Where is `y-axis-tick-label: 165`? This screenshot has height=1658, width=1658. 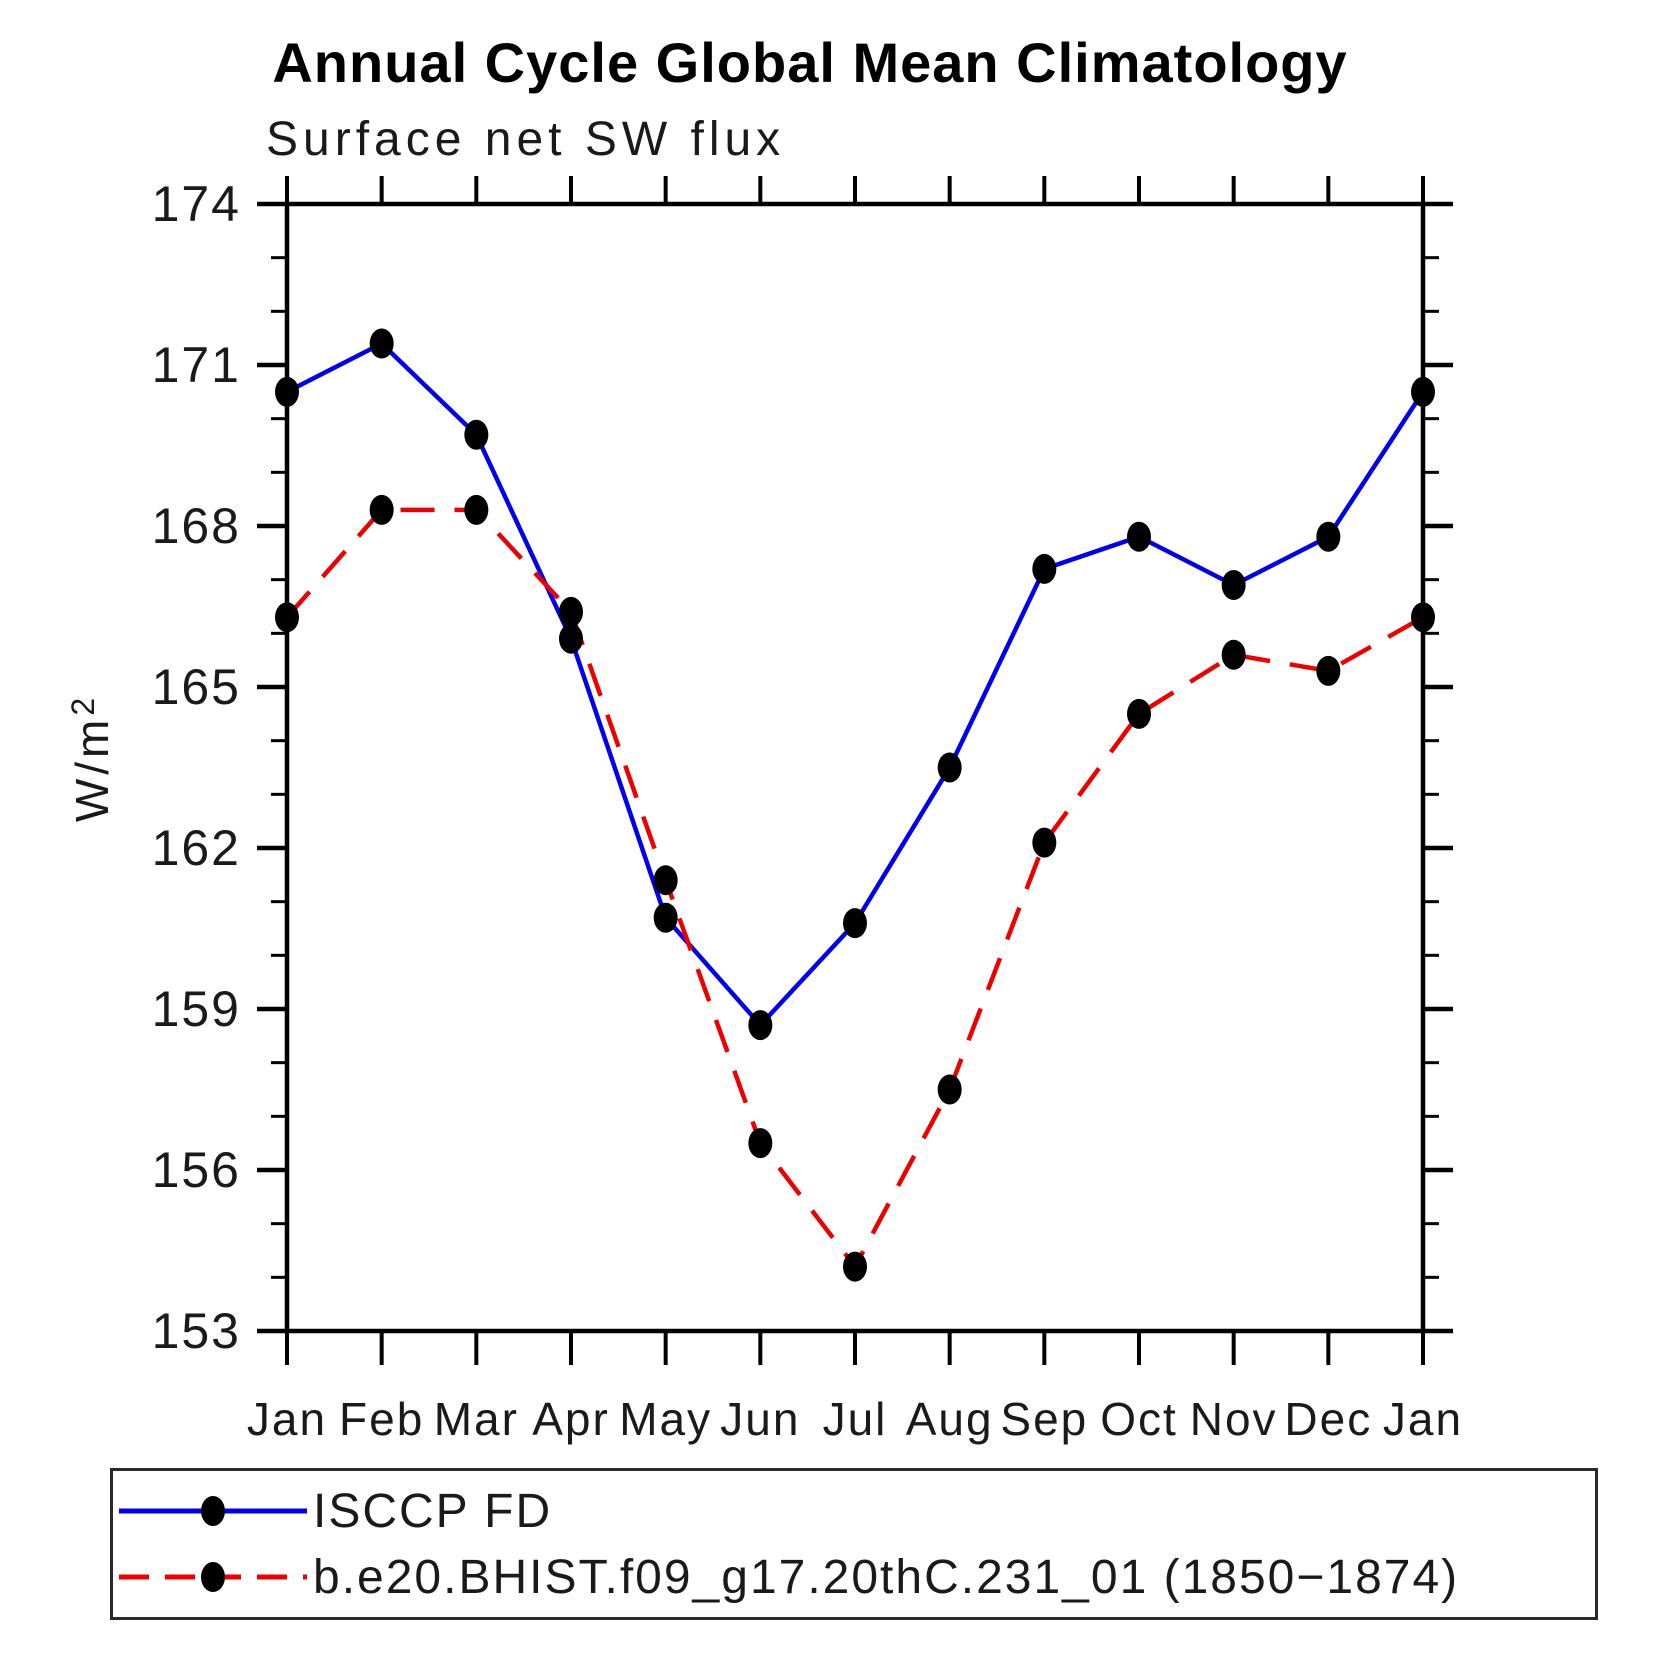 y-axis-tick-label: 165 is located at coordinates (196, 687).